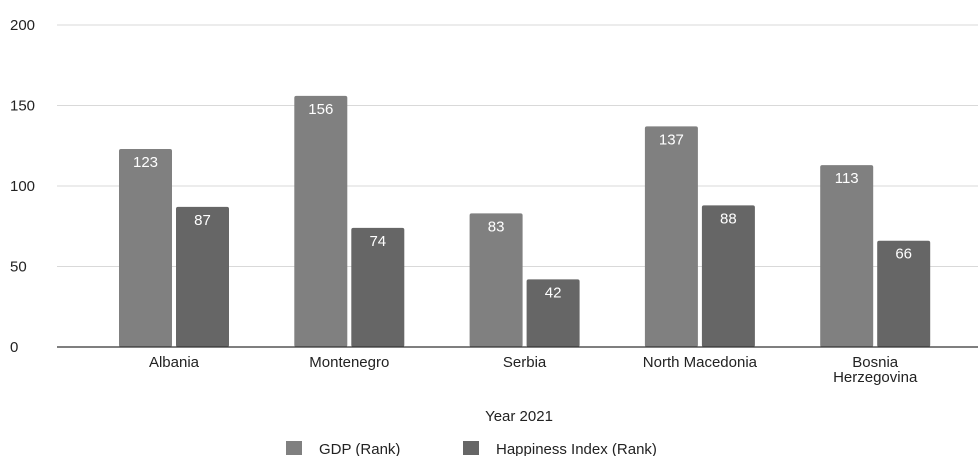 Image resolution: width=978 pixels, height=456 pixels. I want to click on x-category-label: Bosnia, so click(875, 362).